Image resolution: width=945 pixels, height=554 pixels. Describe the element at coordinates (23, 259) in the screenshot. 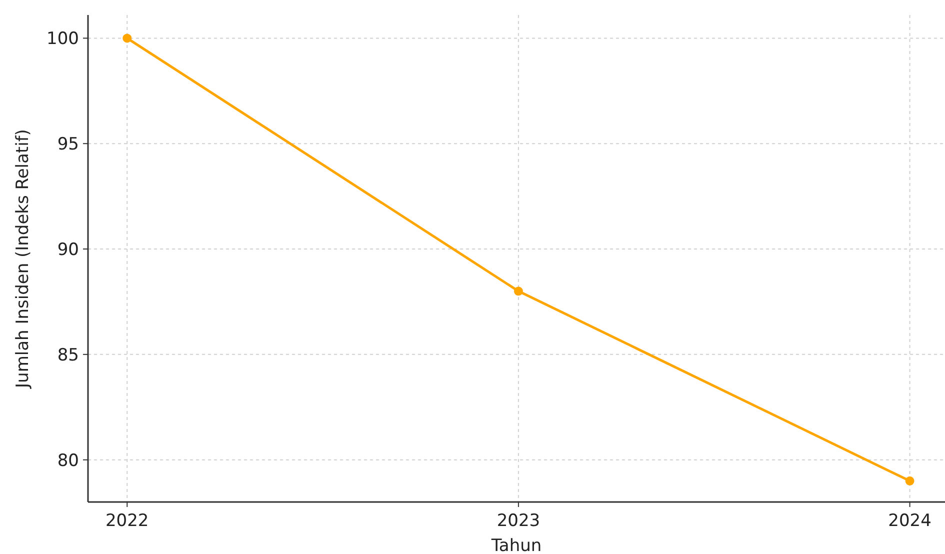

I see `y-axis-title: Jumlah Insiden (Indeks Relatif)` at that location.